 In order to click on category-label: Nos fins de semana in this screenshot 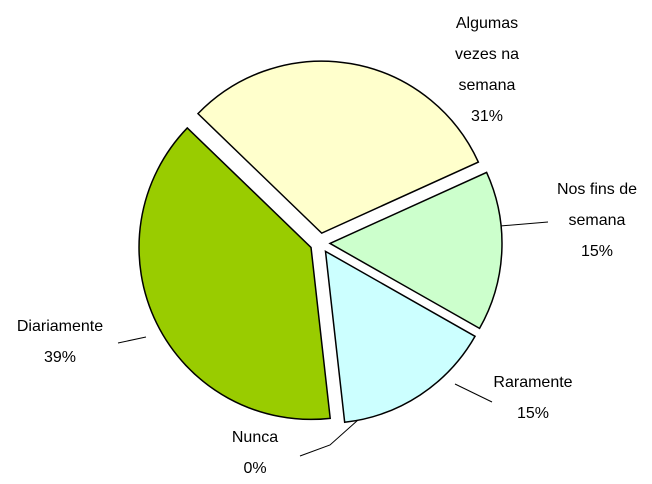, I will do `click(597, 205)`.